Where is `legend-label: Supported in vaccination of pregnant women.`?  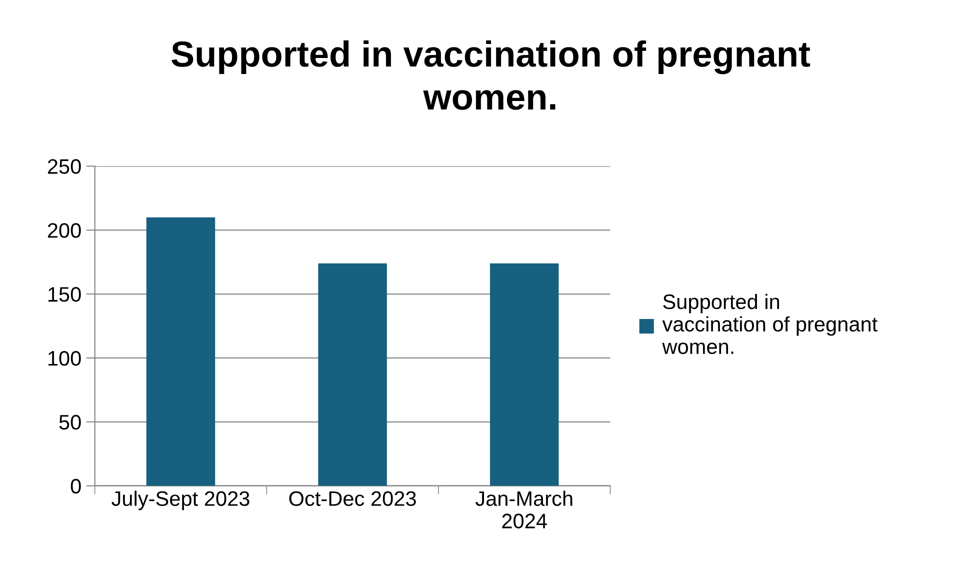 legend-label: Supported in vaccination of pregnant women. is located at coordinates (770, 324).